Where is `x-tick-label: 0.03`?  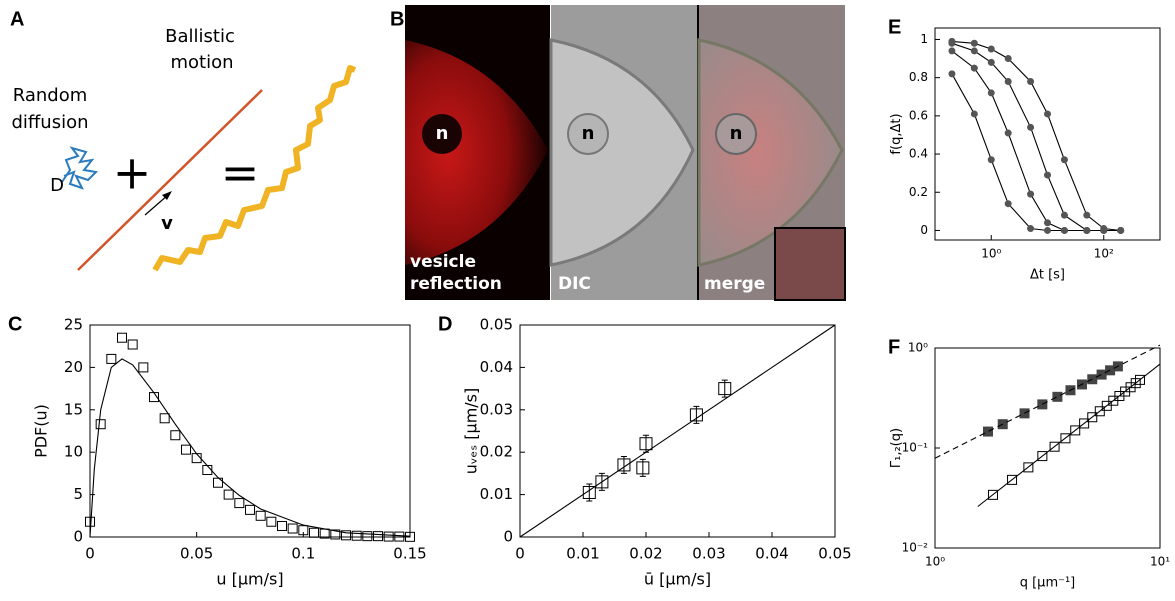 x-tick-label: 0.03 is located at coordinates (708, 554).